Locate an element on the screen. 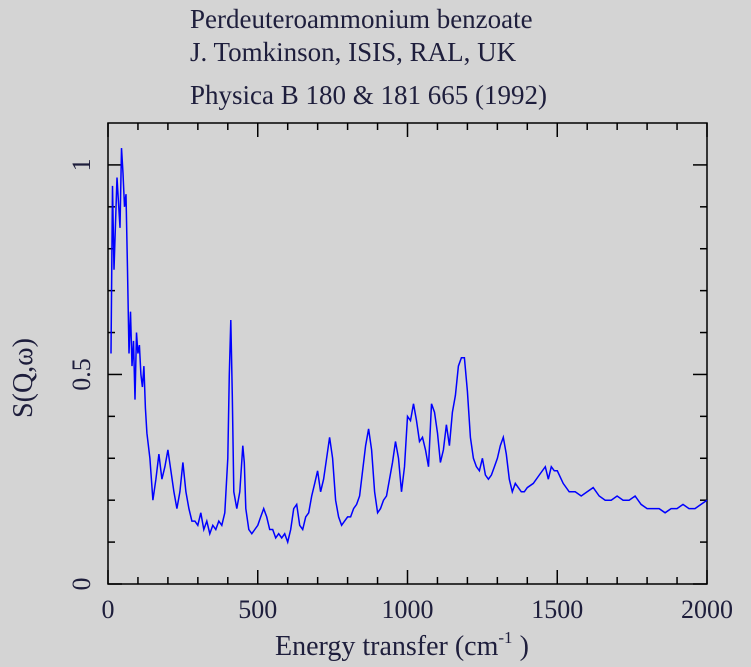  y-tick-label: 0.5 is located at coordinates (81, 374).